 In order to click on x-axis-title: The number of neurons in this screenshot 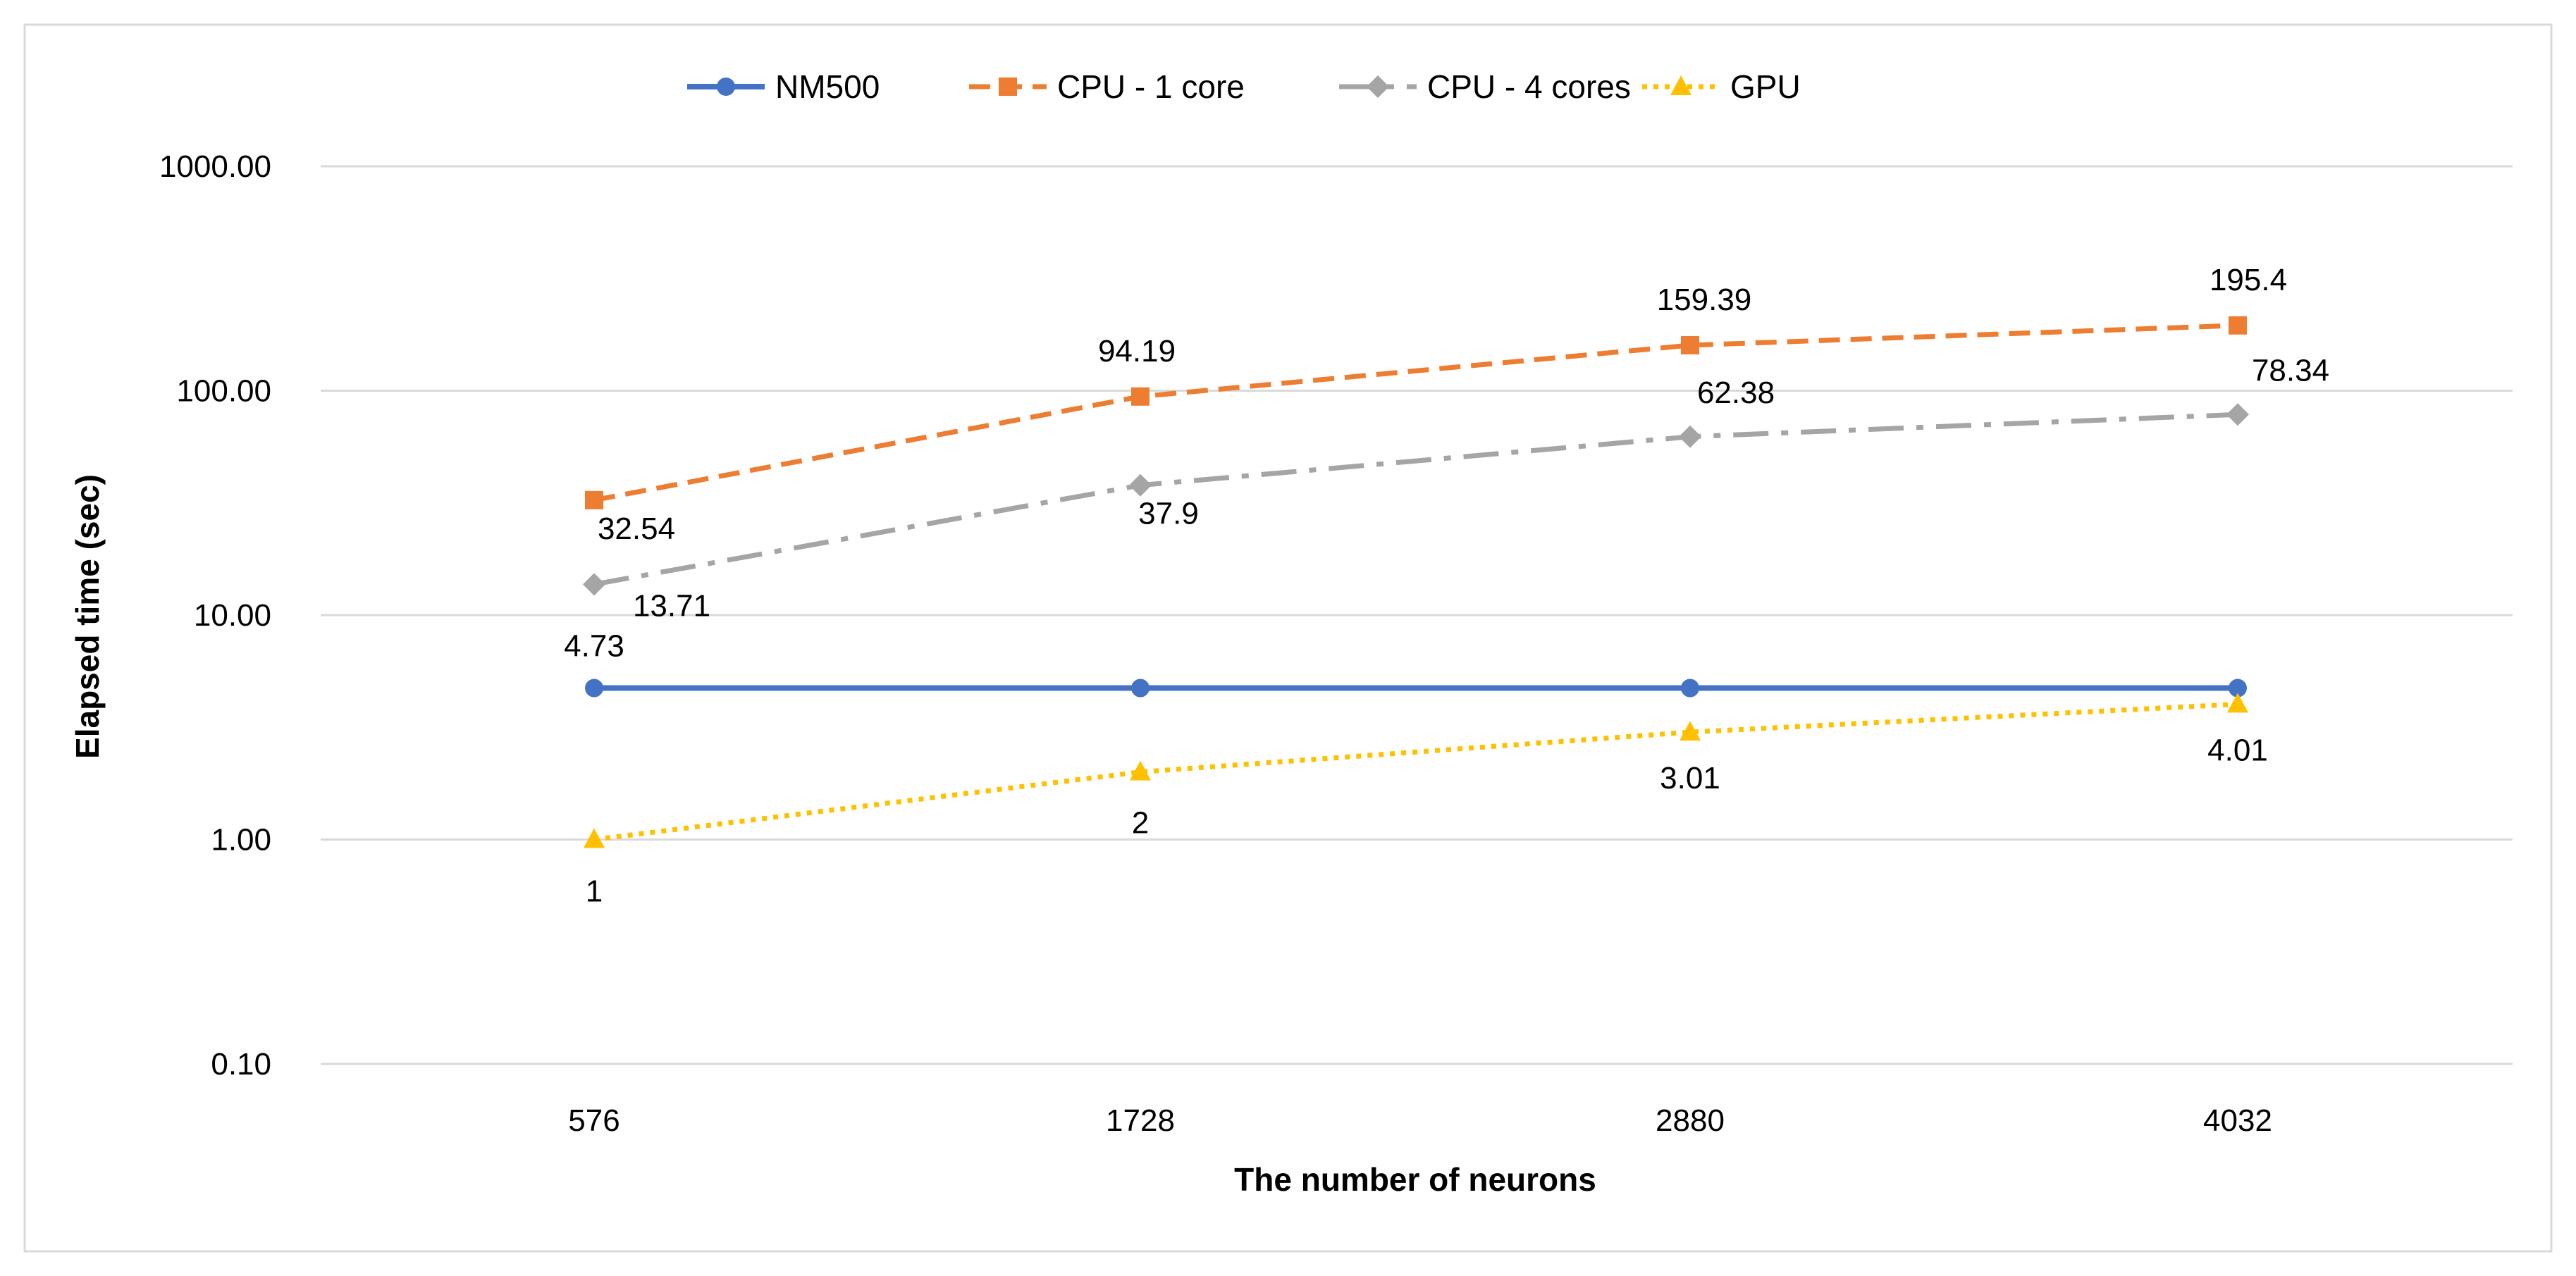, I will do `click(1415, 1179)`.